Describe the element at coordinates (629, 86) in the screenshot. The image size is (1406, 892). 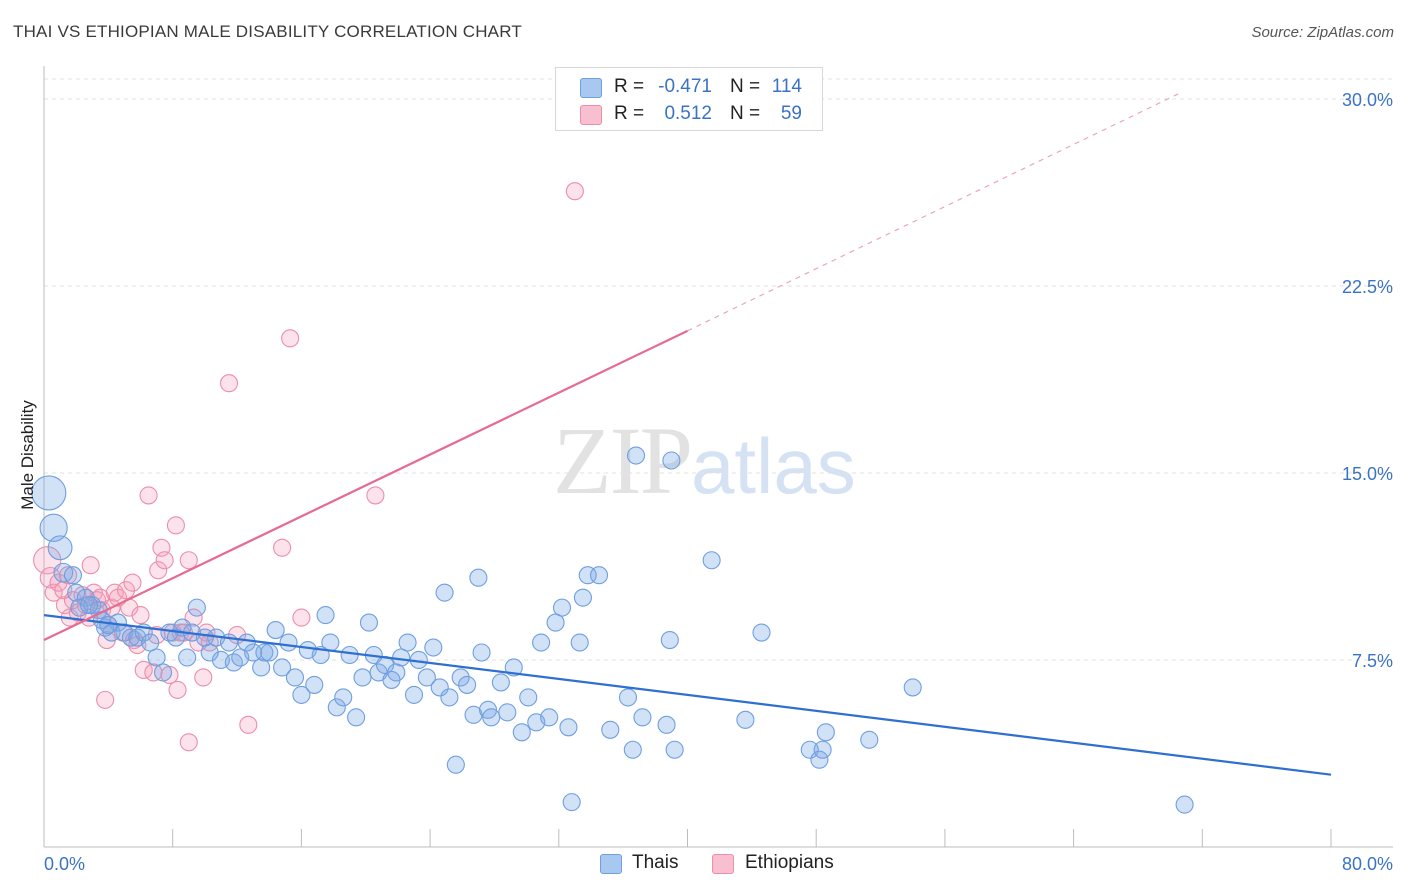
I see `legend-r-label: R =` at that location.